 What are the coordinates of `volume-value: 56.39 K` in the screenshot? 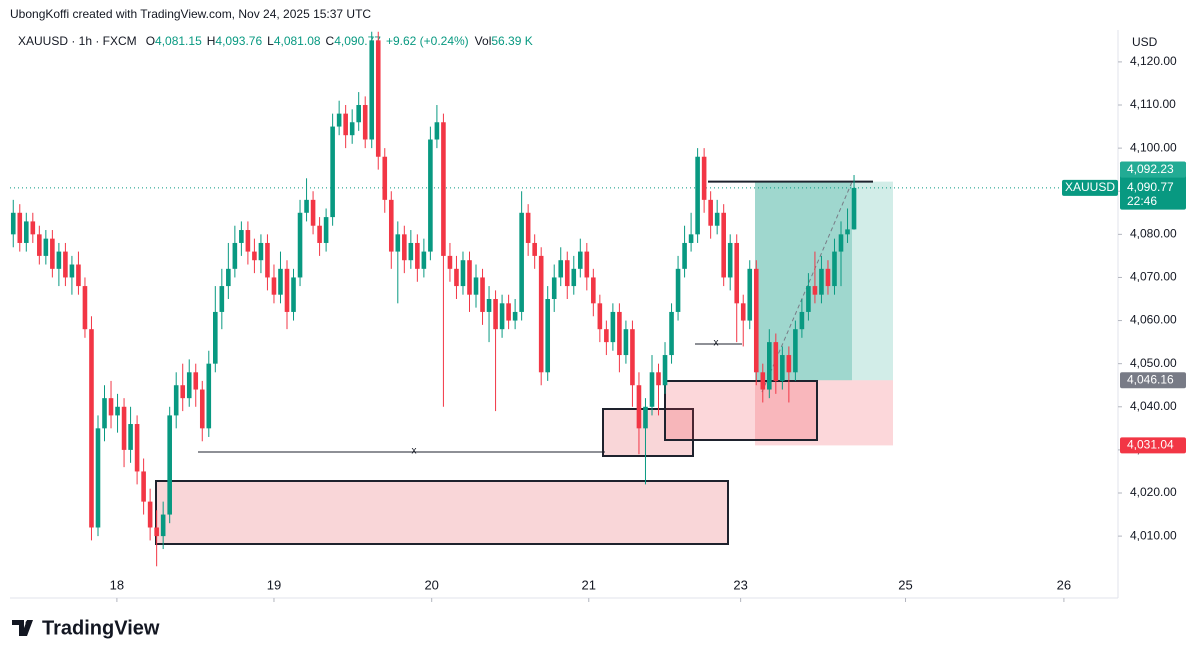 It's located at (511, 41).